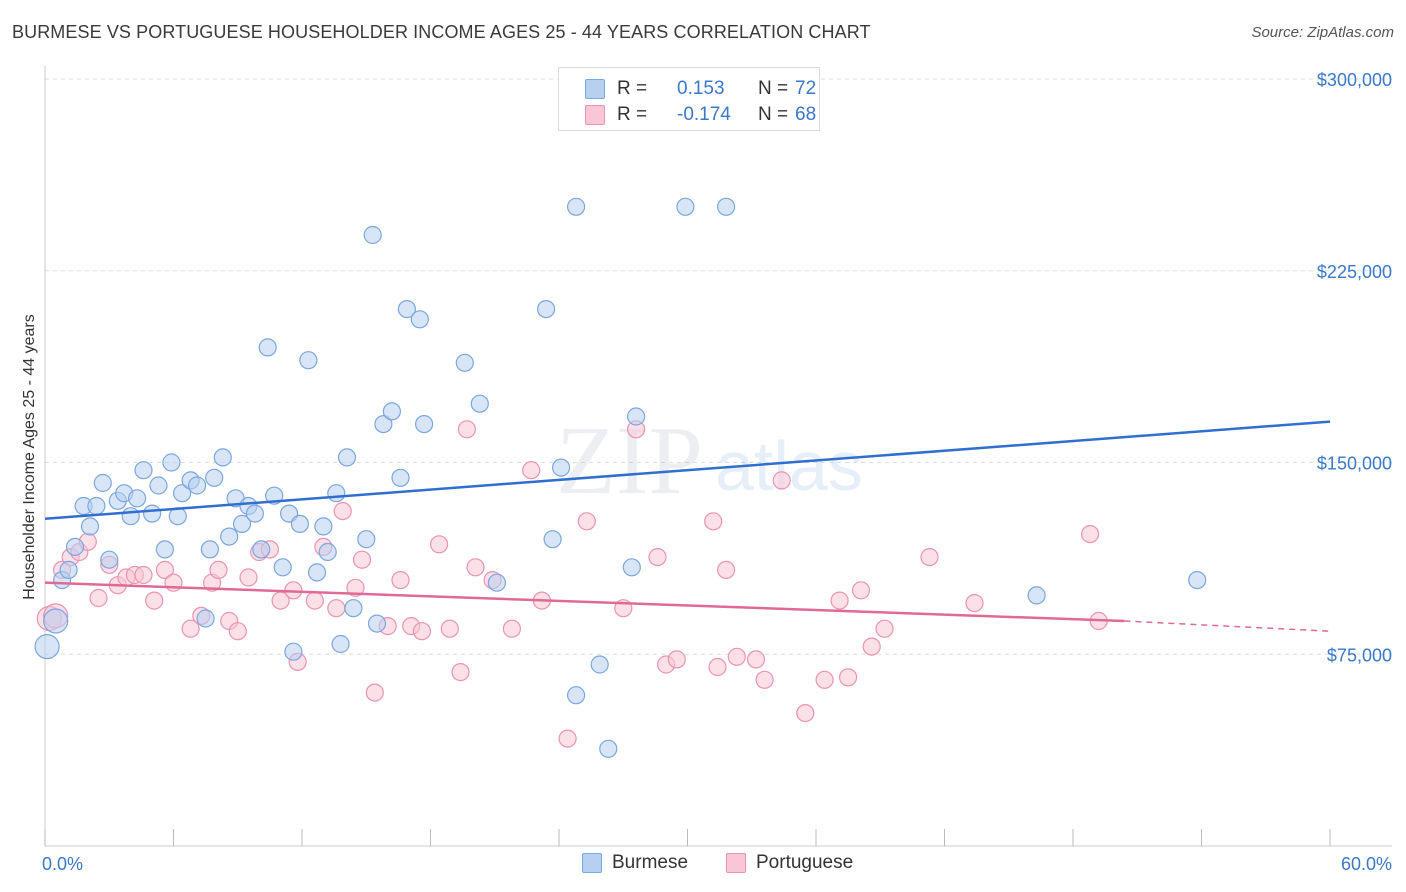 The width and height of the screenshot is (1406, 892). Describe the element at coordinates (806, 88) in the screenshot. I see `n-value: 72` at that location.